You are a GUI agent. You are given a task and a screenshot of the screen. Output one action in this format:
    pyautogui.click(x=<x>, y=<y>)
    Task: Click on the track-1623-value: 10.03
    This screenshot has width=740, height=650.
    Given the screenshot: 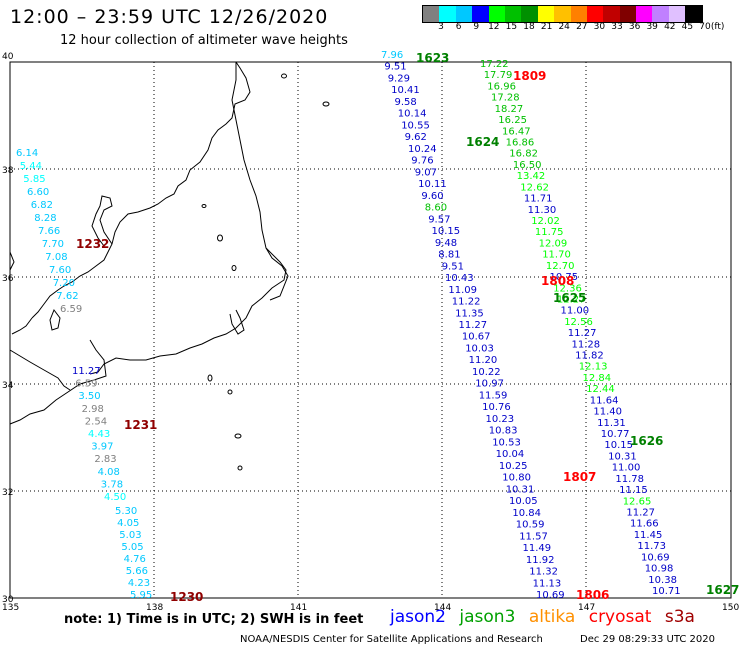 What is the action you would take?
    pyautogui.click(x=479, y=349)
    